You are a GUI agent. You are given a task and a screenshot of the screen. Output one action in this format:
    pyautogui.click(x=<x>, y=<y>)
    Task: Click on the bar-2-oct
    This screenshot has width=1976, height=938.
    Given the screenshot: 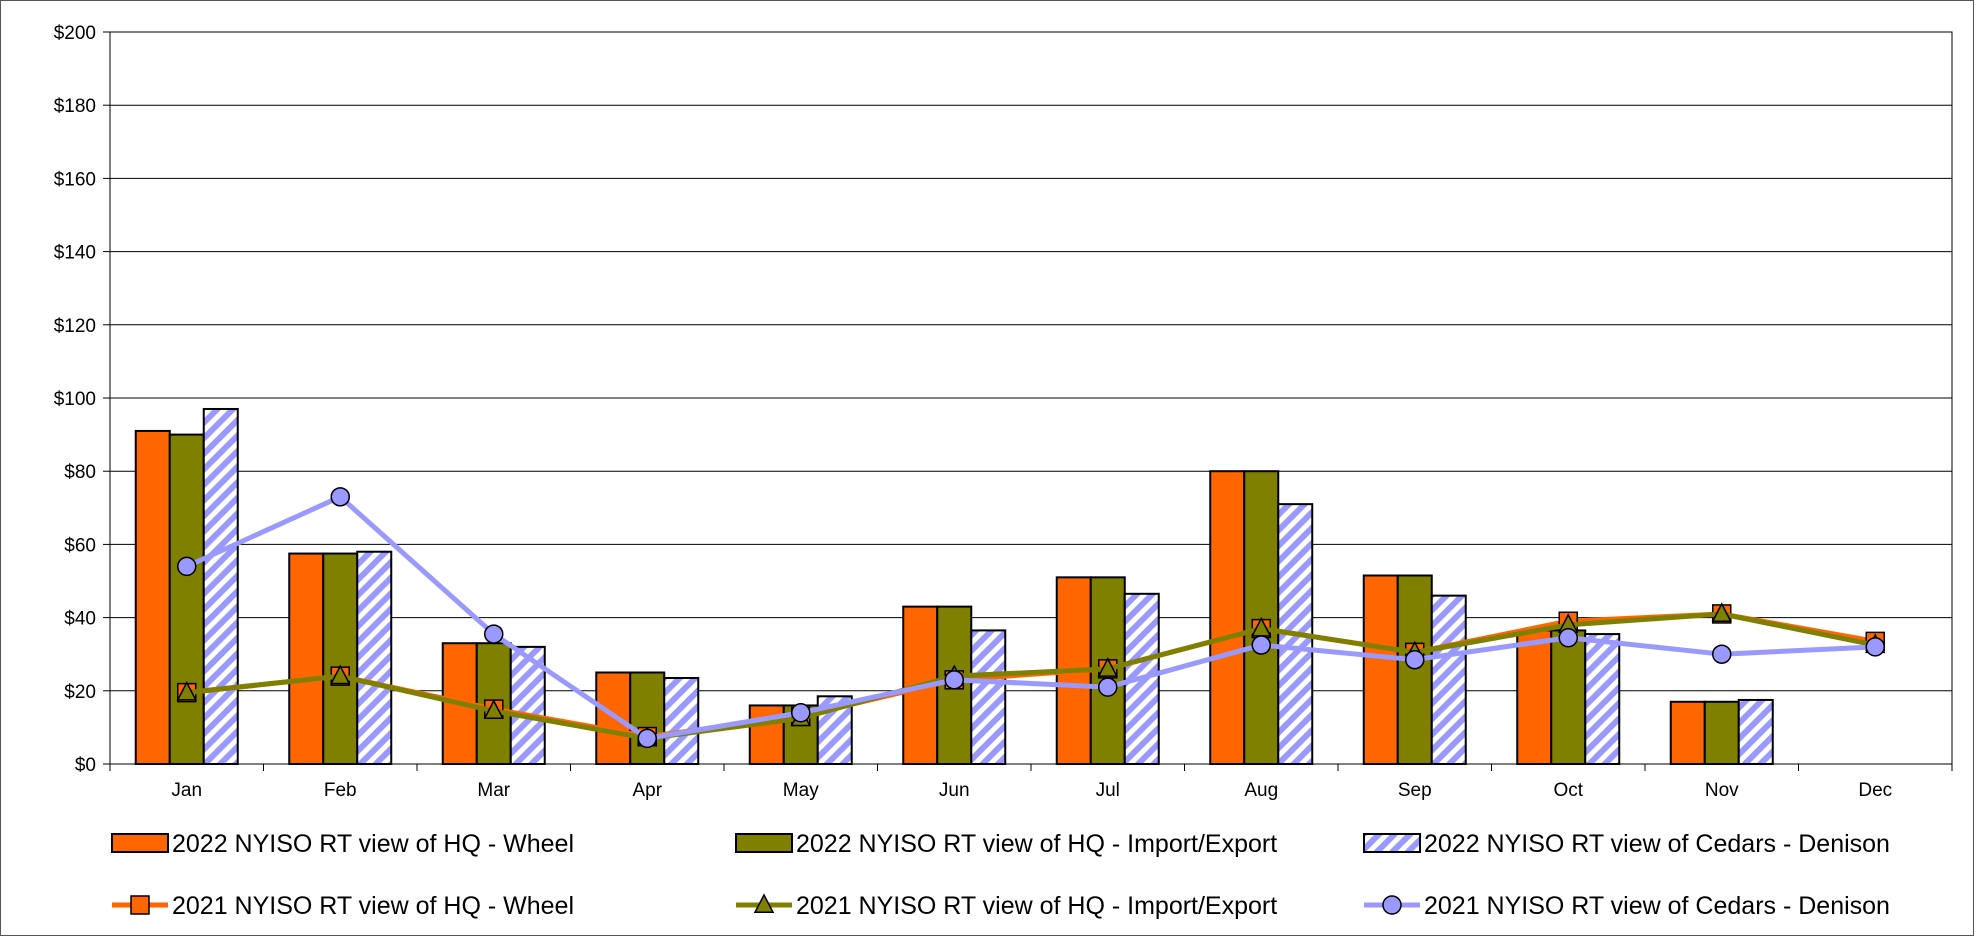 What is the action you would take?
    pyautogui.click(x=1568, y=697)
    